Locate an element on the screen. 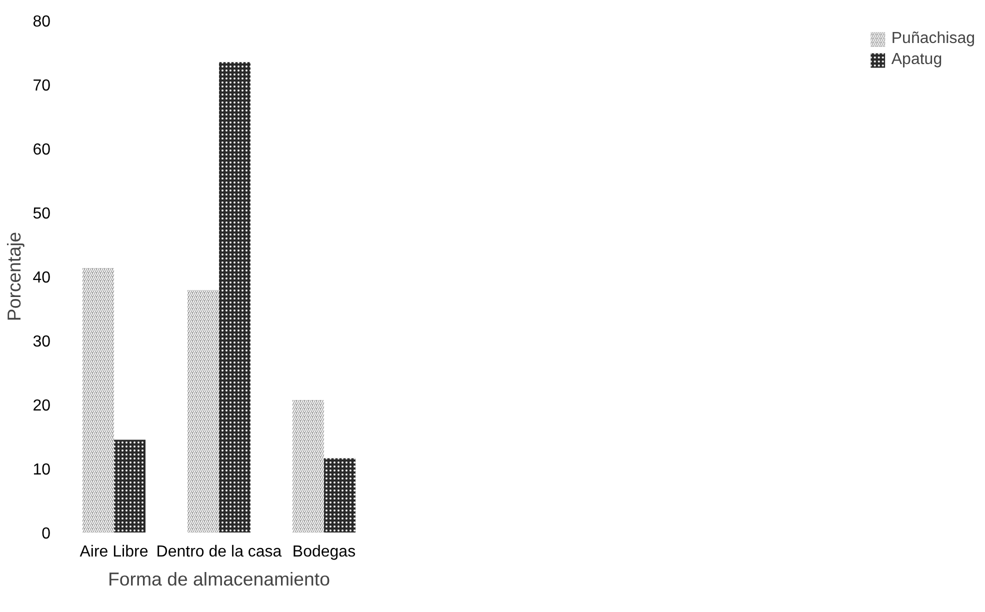 Image resolution: width=985 pixels, height=612 pixels. y-tick-label: 20 is located at coordinates (41, 406).